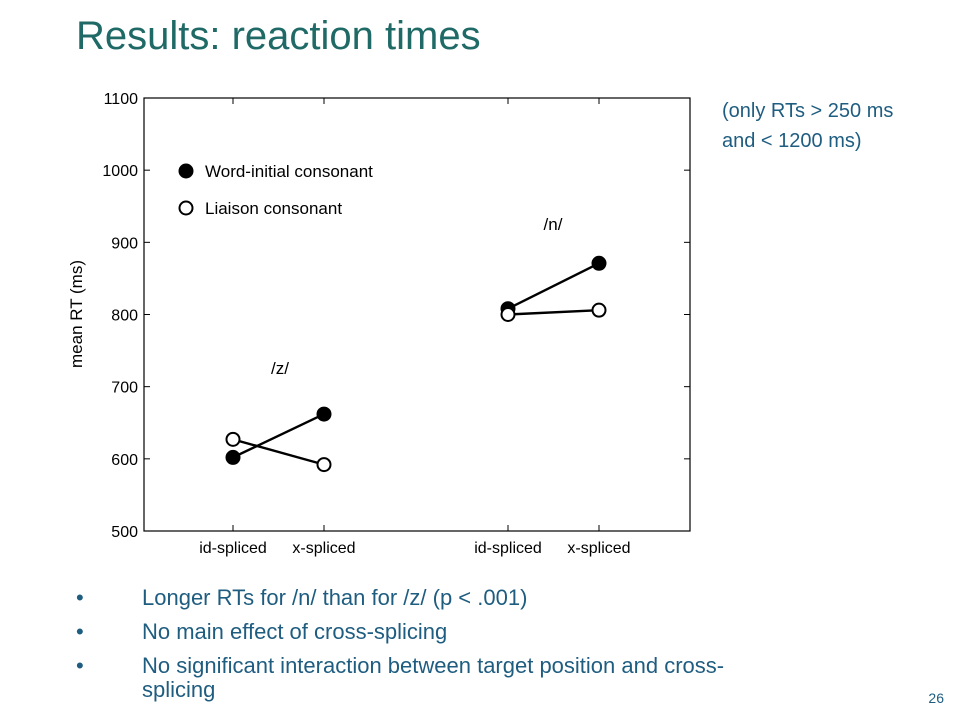  I want to click on y-tick-label: 800, so click(124, 316).